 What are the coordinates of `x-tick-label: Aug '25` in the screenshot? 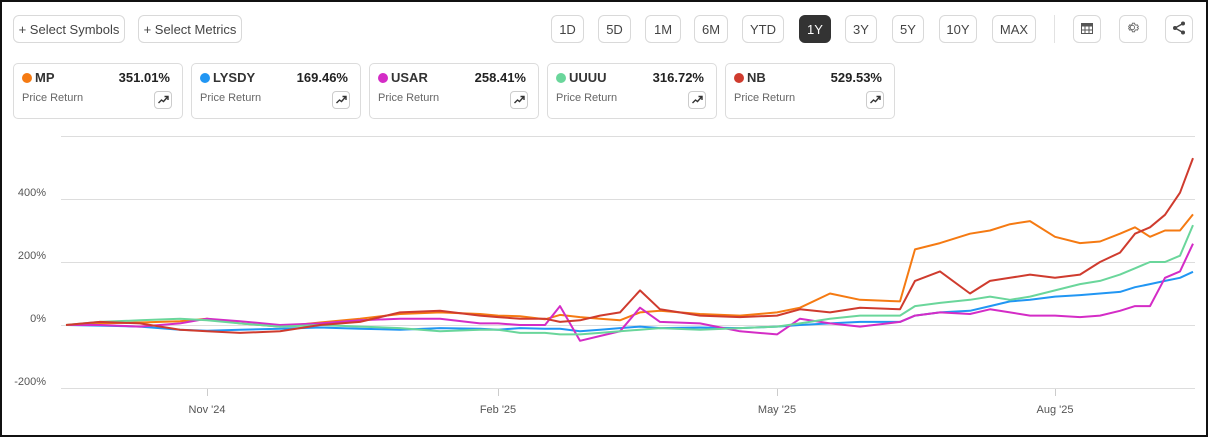 It's located at (1055, 410).